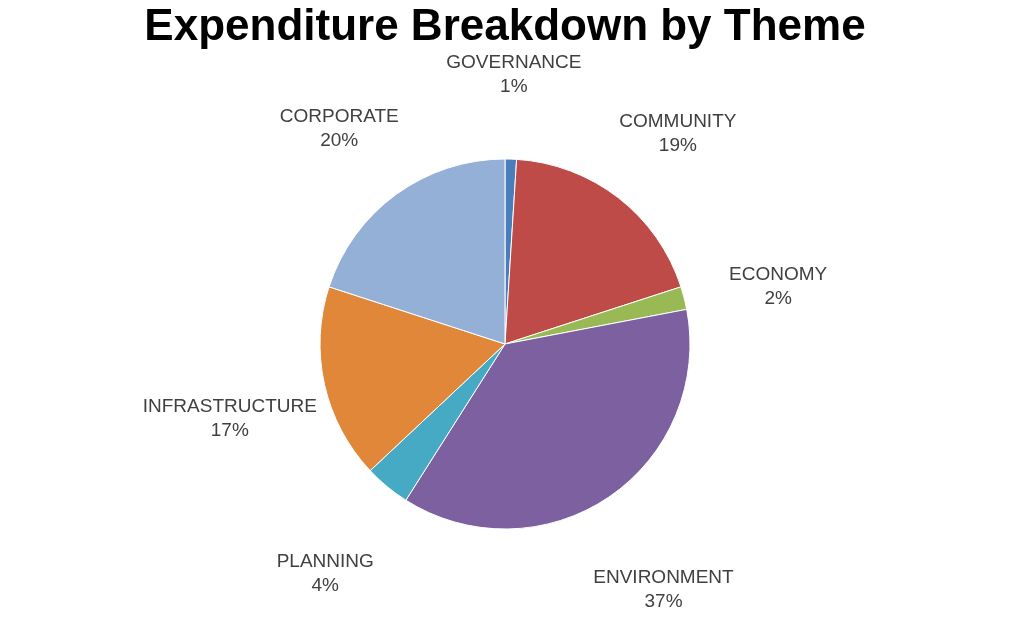  What do you see at coordinates (778, 297) in the screenshot?
I see `data-label: 2%` at bounding box center [778, 297].